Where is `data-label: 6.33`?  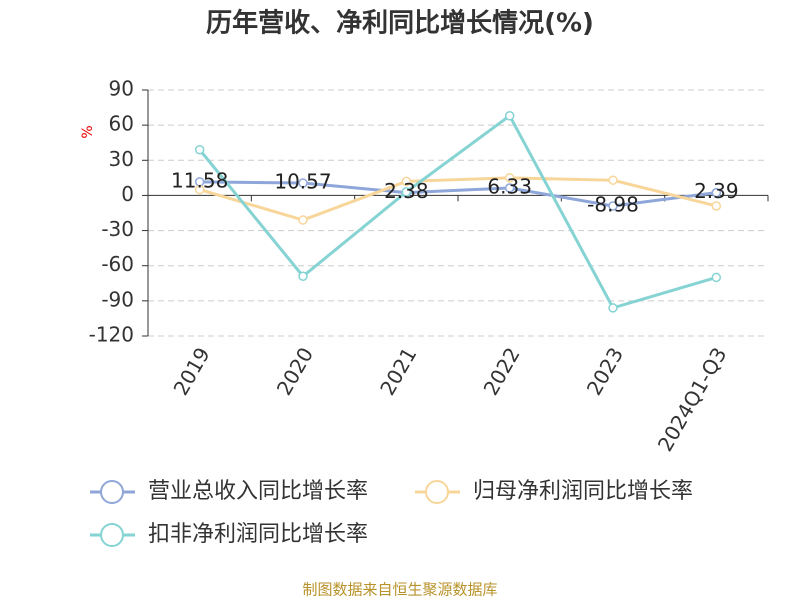
data-label: 6.33 is located at coordinates (509, 187).